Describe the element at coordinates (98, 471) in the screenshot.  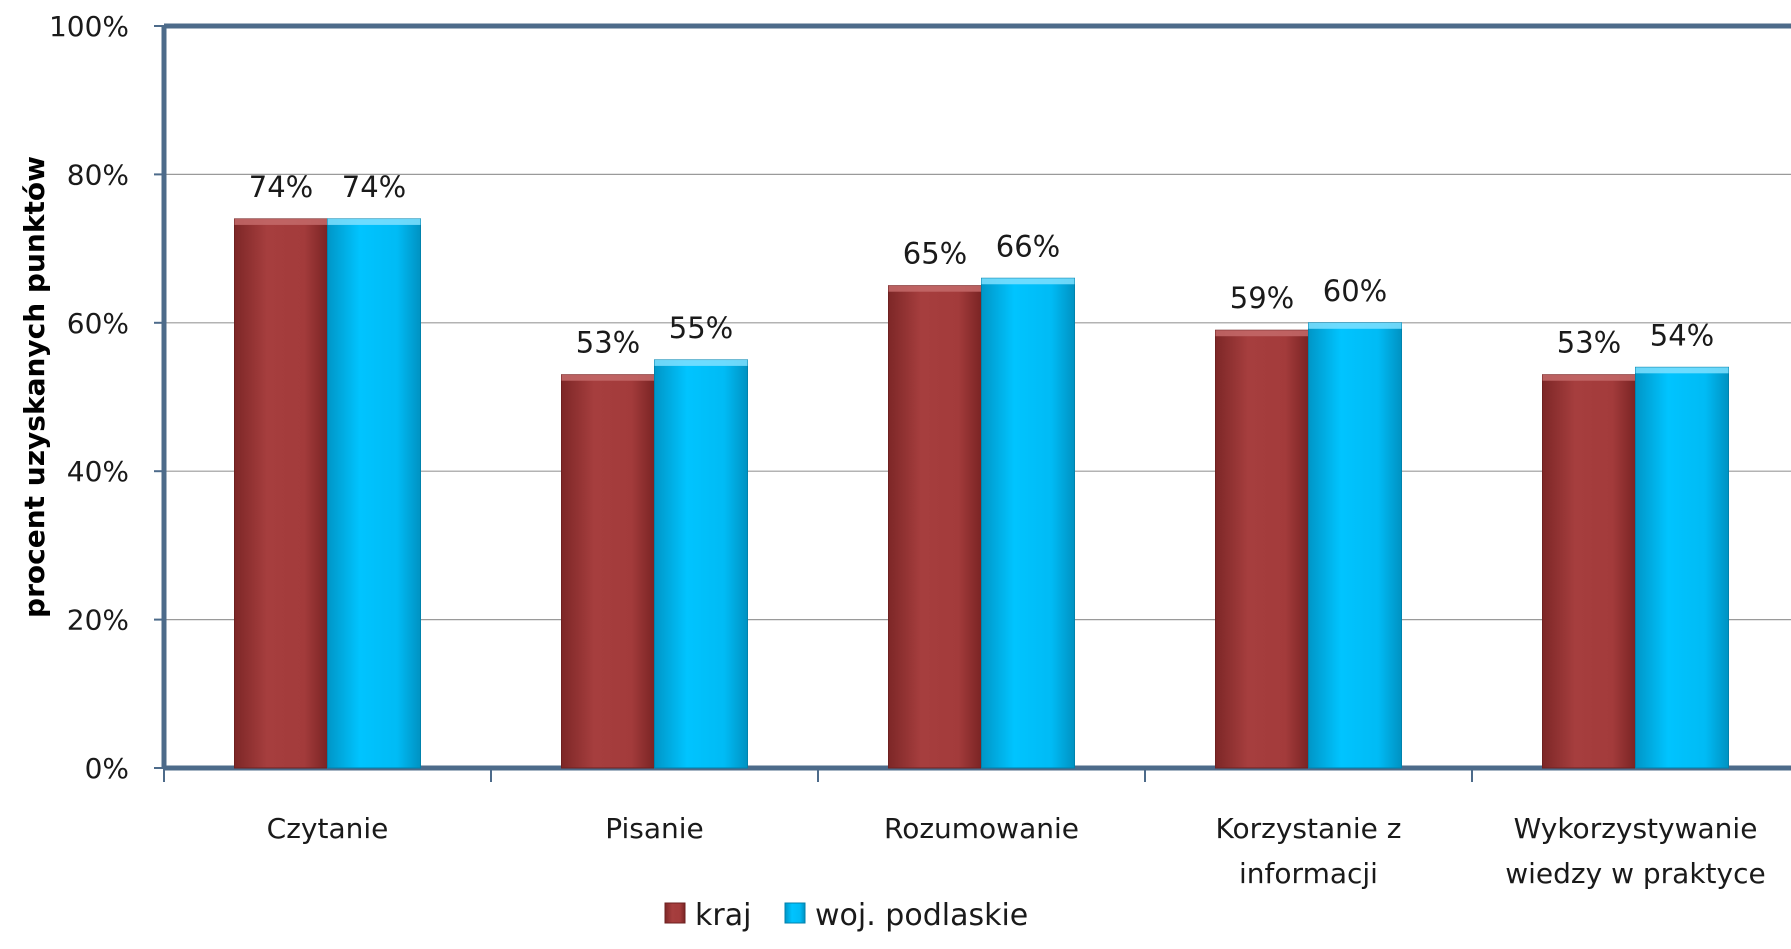
I see `y-tick-label: 40%` at that location.